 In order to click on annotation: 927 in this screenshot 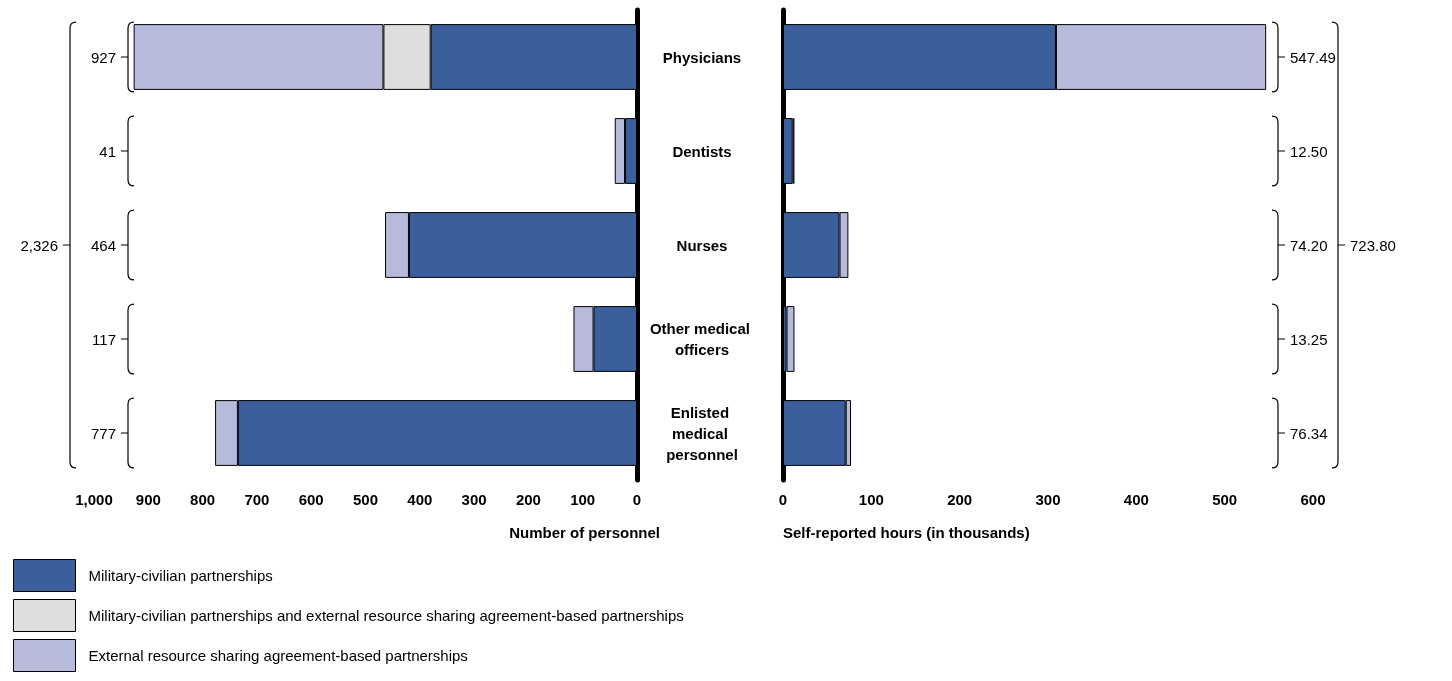, I will do `click(103, 57)`.